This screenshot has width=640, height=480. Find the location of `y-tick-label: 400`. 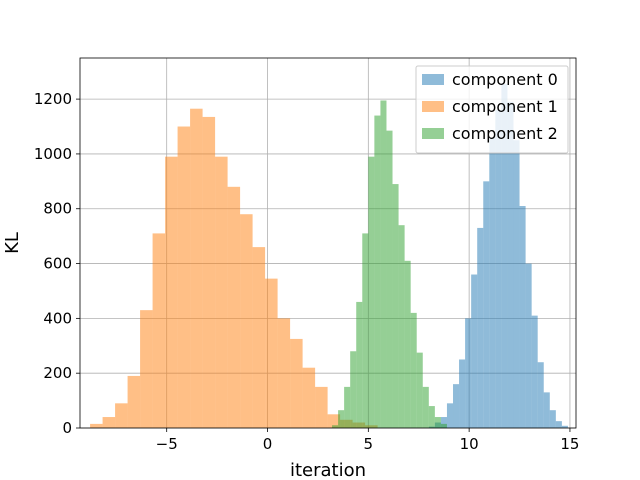

y-tick-label: 400 is located at coordinates (57, 318).